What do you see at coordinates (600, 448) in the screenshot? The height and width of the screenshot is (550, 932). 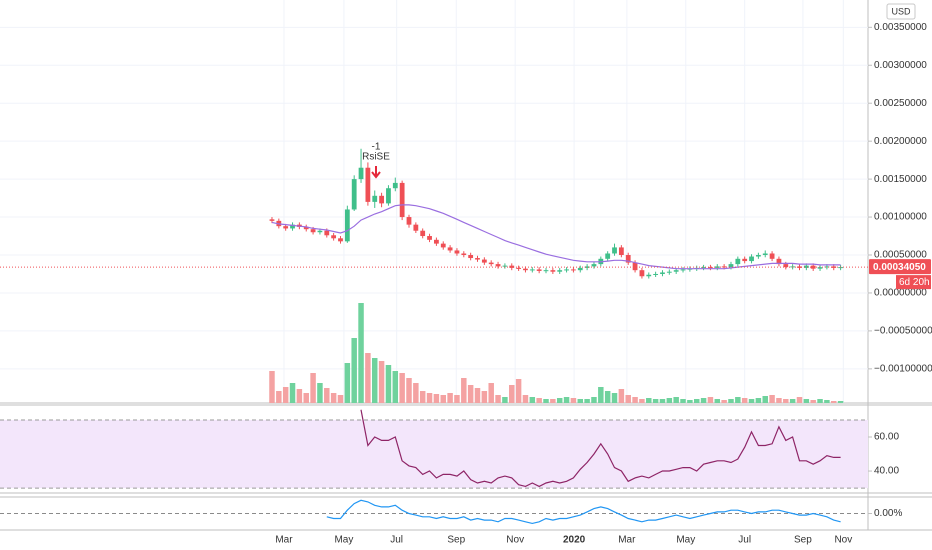 I see `indicator-line` at bounding box center [600, 448].